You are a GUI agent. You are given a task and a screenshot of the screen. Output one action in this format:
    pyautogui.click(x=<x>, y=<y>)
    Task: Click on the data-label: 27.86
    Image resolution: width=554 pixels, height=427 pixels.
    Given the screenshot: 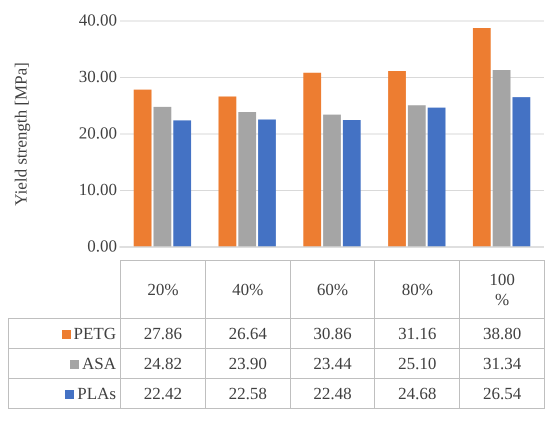 What is the action you would take?
    pyautogui.click(x=163, y=333)
    